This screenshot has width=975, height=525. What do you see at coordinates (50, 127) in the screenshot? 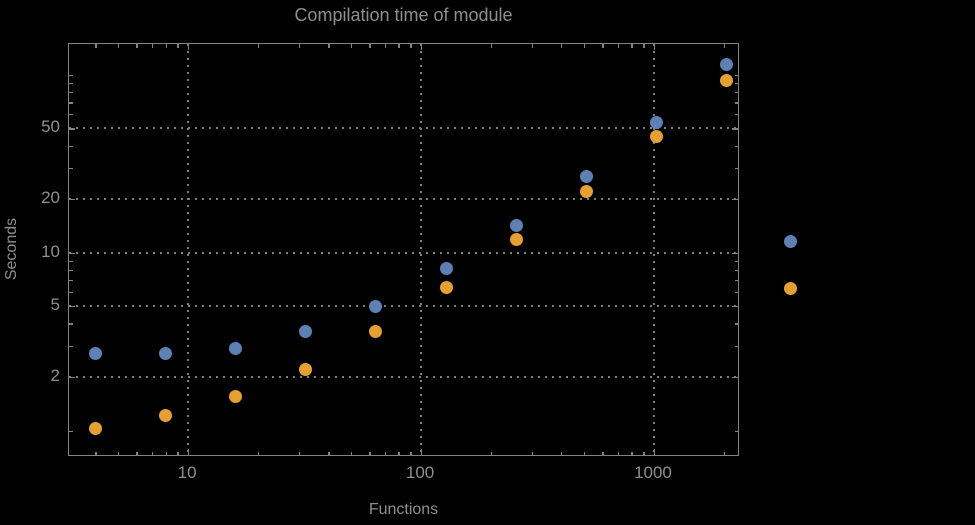
I see `y-tick-label-50: 50` at bounding box center [50, 127].